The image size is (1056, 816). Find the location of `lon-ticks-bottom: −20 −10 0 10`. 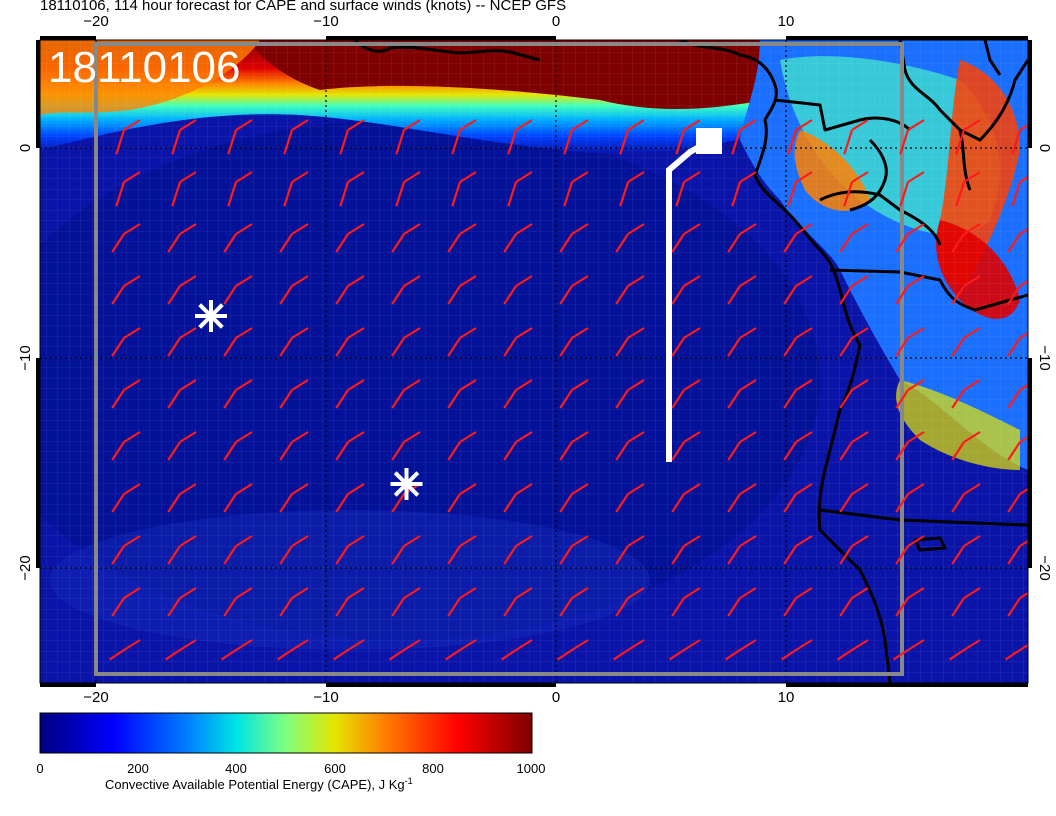

lon-ticks-bottom: −20 −10 0 10 is located at coordinates (438, 697).